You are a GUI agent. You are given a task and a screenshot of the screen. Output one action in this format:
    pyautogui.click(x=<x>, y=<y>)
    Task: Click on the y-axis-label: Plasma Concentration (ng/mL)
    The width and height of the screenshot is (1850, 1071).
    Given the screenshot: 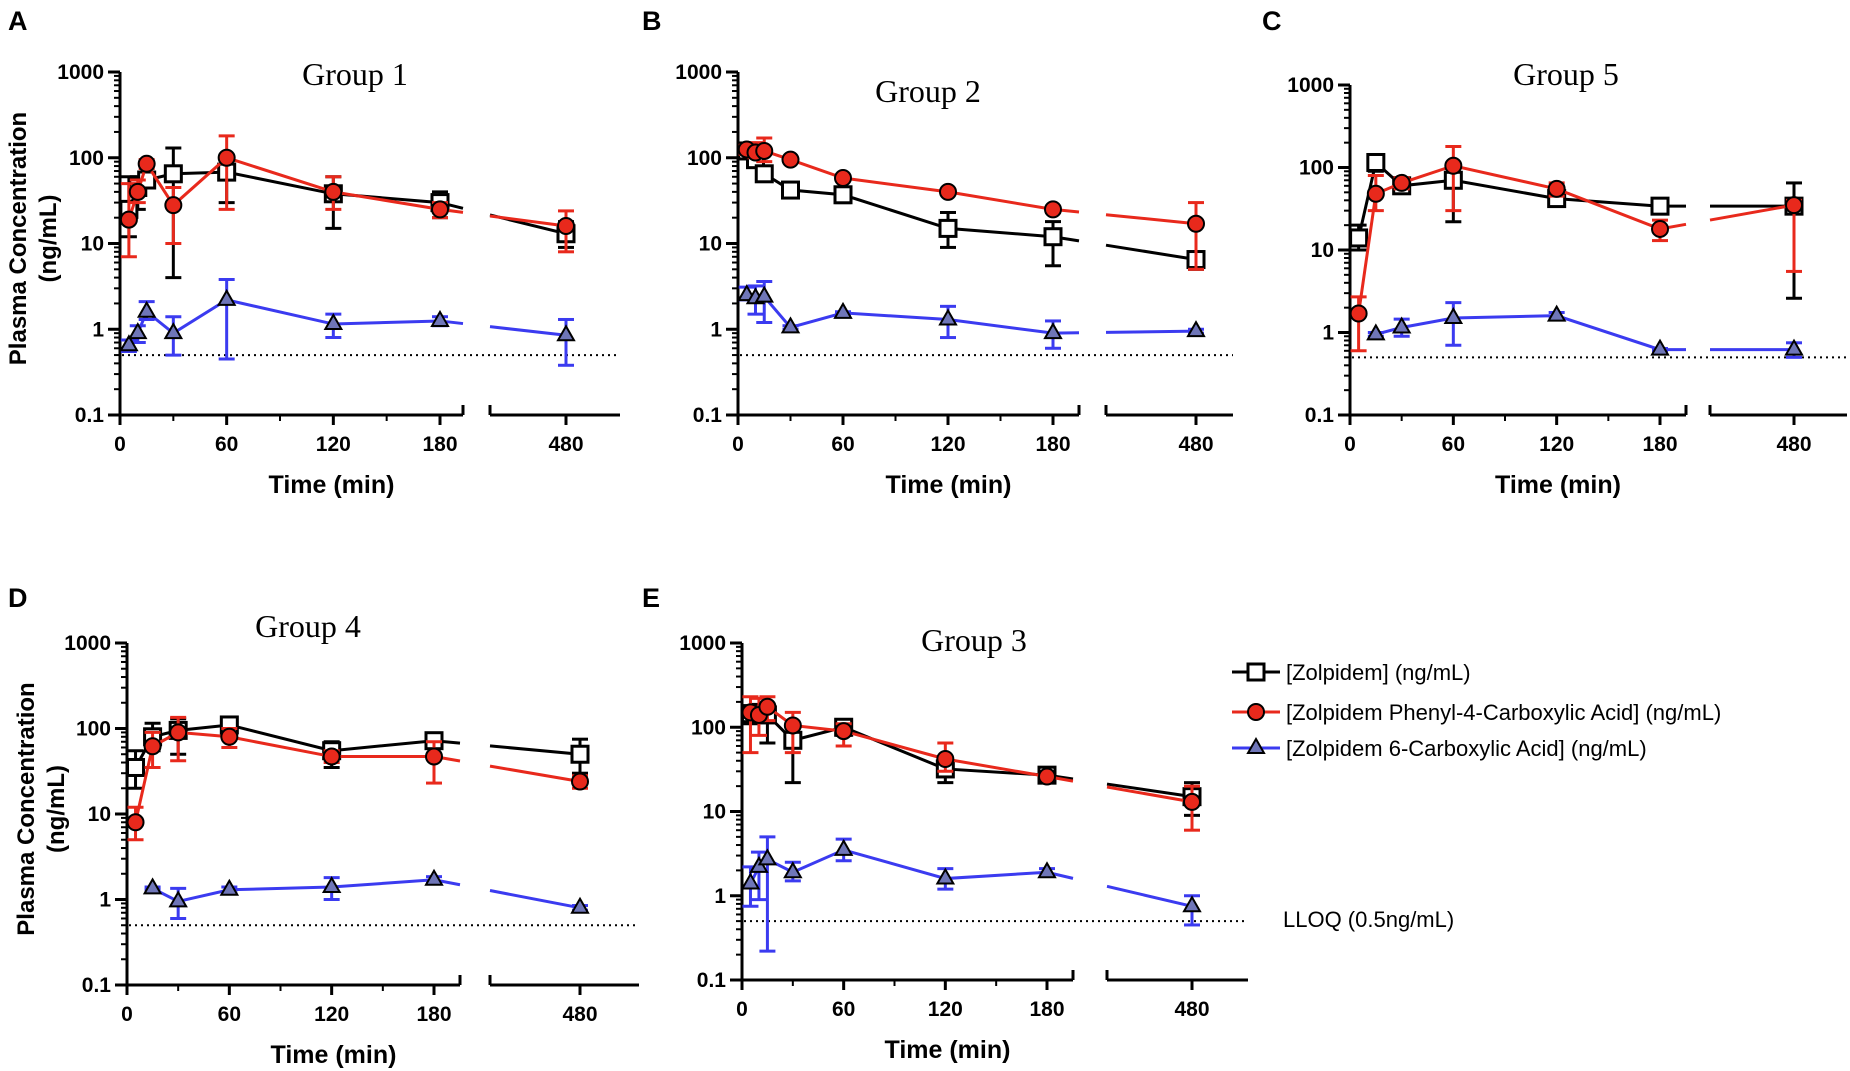 What is the action you would take?
    pyautogui.click(x=41, y=808)
    